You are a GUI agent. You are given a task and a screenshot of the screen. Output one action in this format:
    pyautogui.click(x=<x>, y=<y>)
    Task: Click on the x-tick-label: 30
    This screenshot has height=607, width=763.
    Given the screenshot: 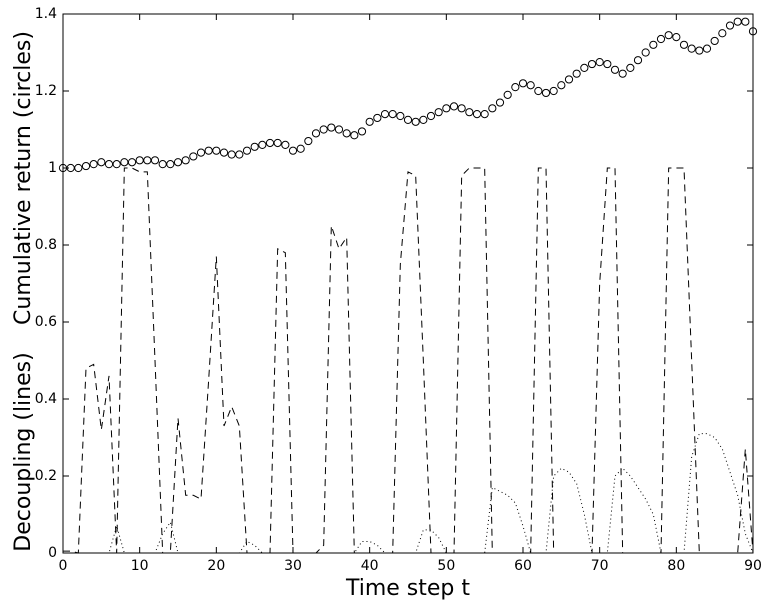 What is the action you would take?
    pyautogui.click(x=293, y=566)
    